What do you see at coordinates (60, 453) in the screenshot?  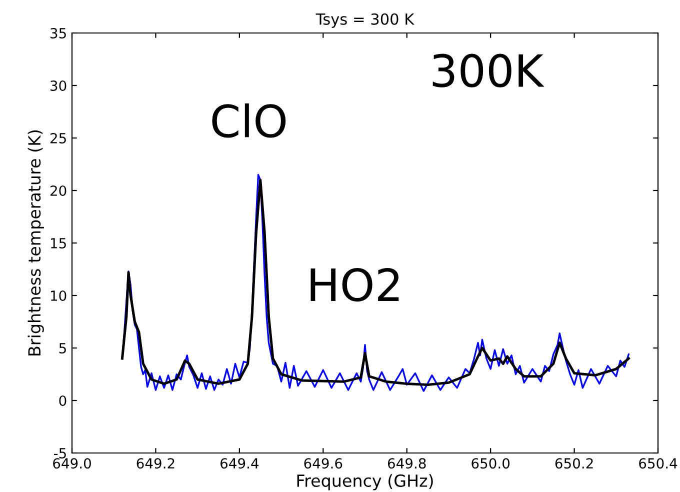 I see `y-tick-label: -5` at bounding box center [60, 453].